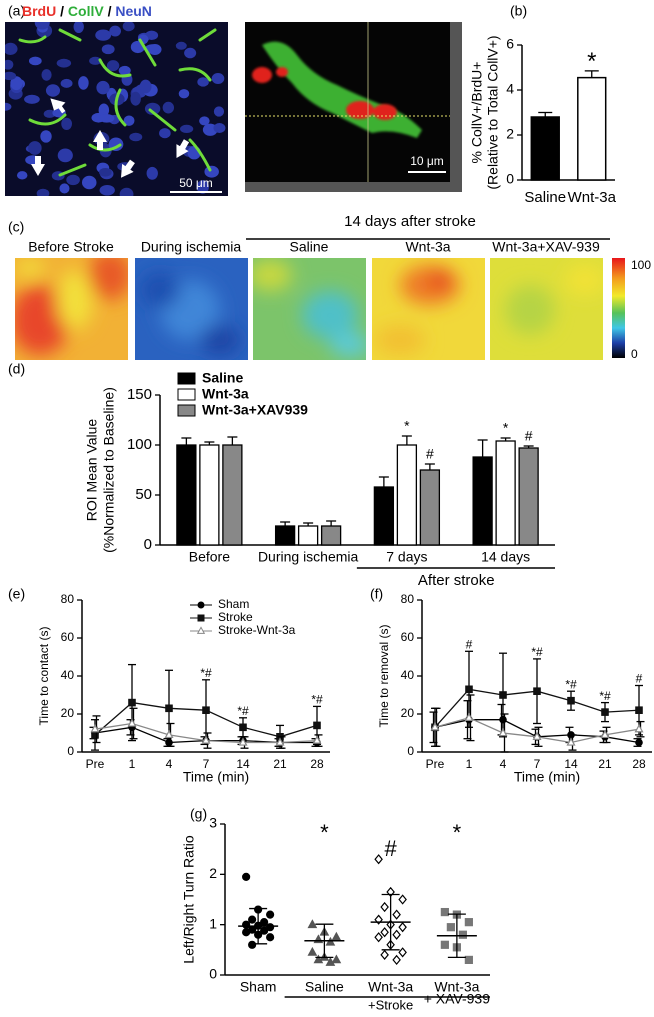 This screenshot has height=1017, width=654. What do you see at coordinates (213, 923) in the screenshot?
I see `y-tick-label: 1` at bounding box center [213, 923].